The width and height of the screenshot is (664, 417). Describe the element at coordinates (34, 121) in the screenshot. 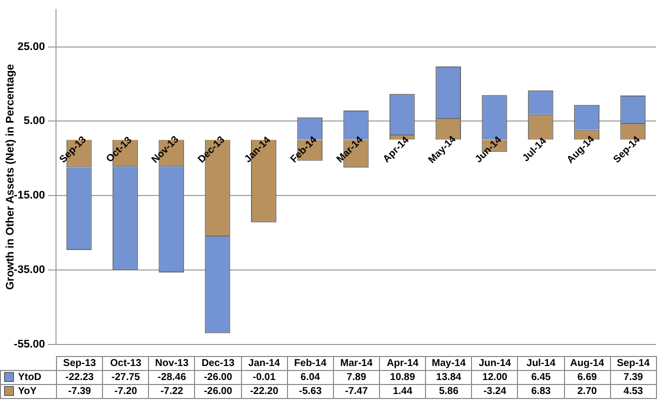

I see `y-tick-label: 5.00` at that location.